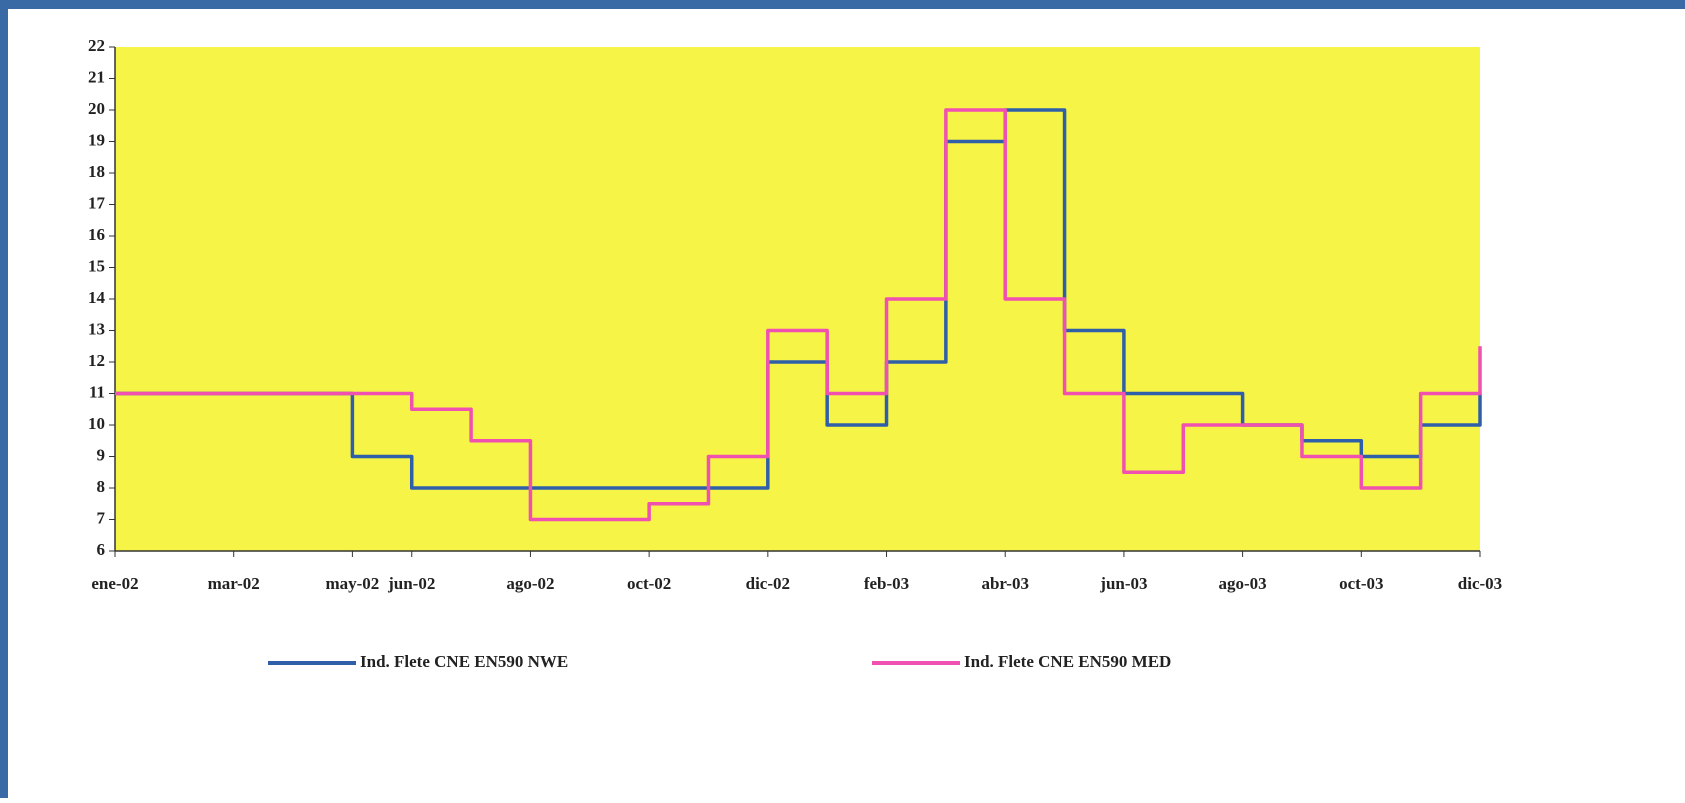 The image size is (1685, 803). I want to click on x-tick-label: dic-02, so click(768, 583).